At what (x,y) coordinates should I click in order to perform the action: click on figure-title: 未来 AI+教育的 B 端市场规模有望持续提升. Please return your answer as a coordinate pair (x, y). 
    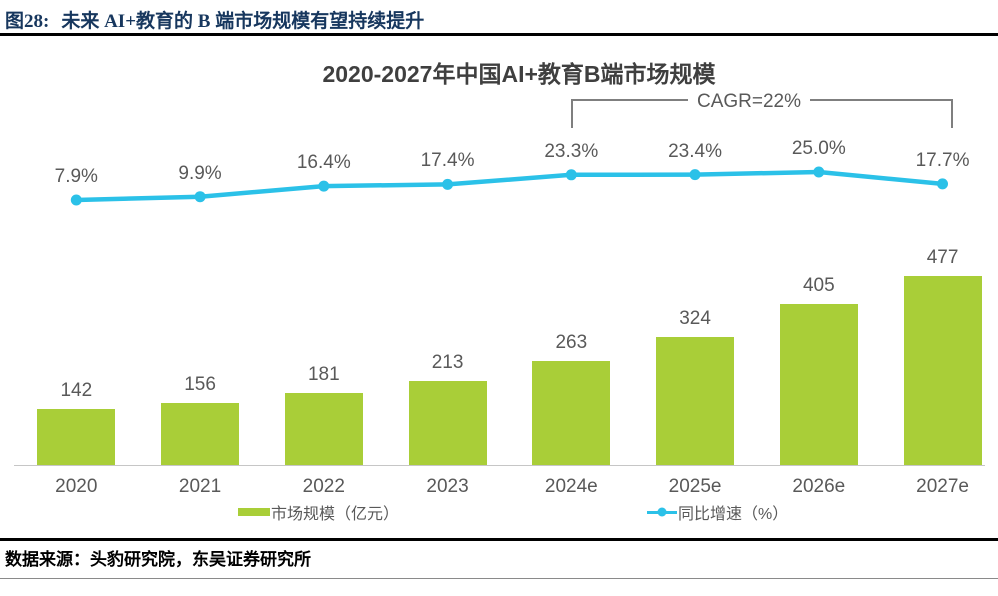
    Looking at the image, I should click on (243, 21).